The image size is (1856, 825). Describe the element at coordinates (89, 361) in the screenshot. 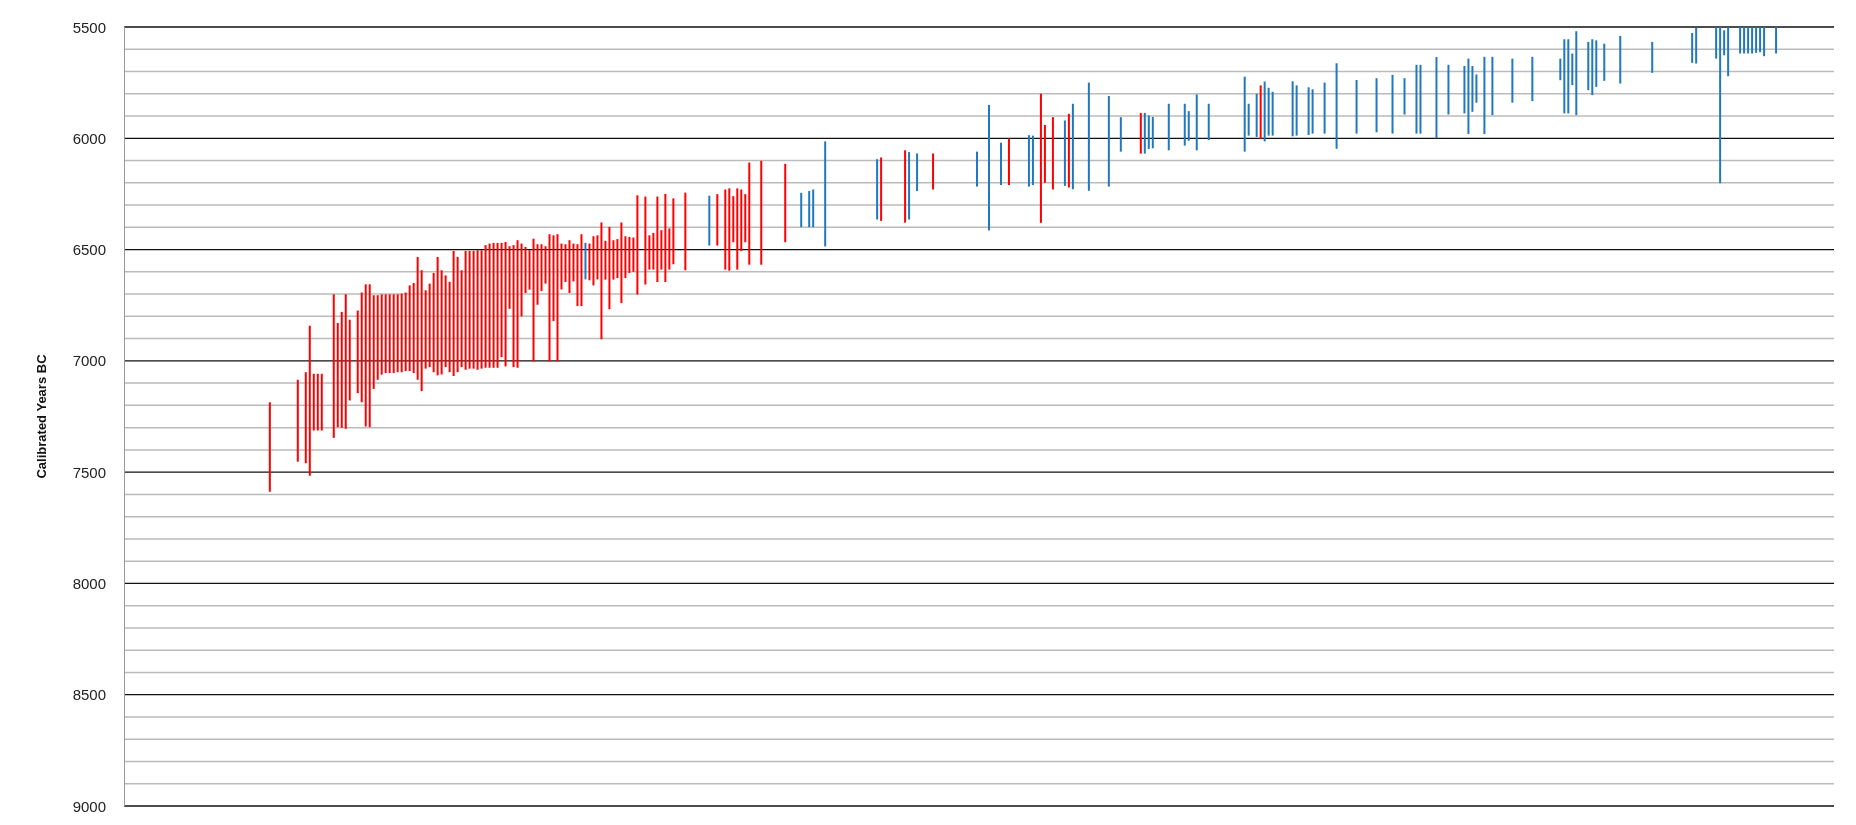

I see `y-tick-label: 7000` at that location.